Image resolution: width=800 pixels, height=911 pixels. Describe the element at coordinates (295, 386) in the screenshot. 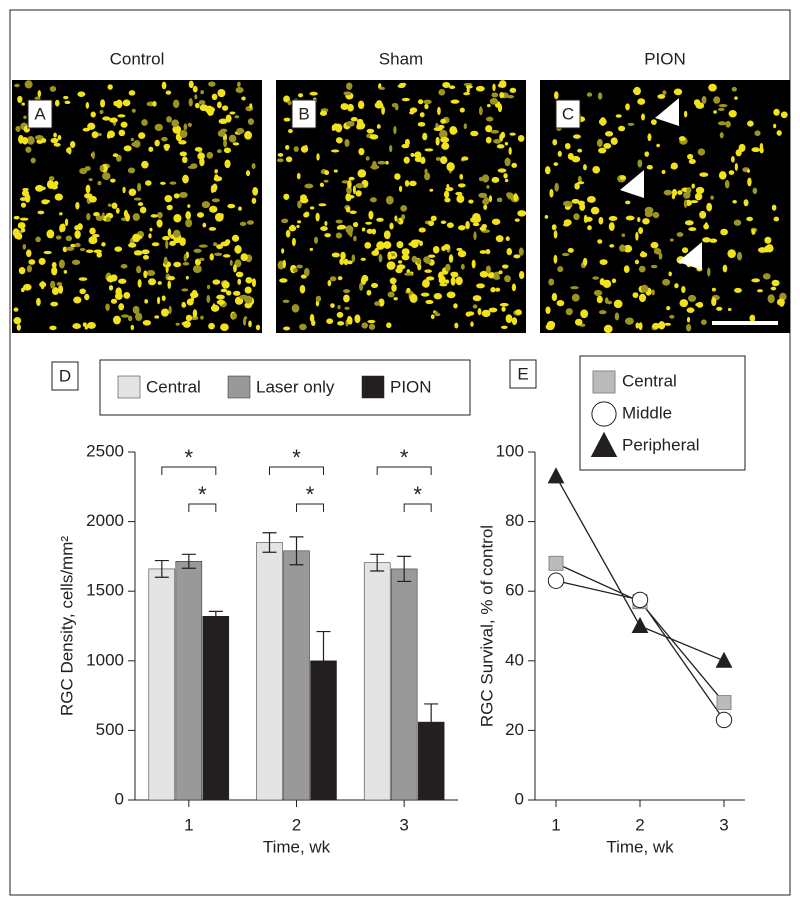

I see `legend-label: Laser only` at that location.